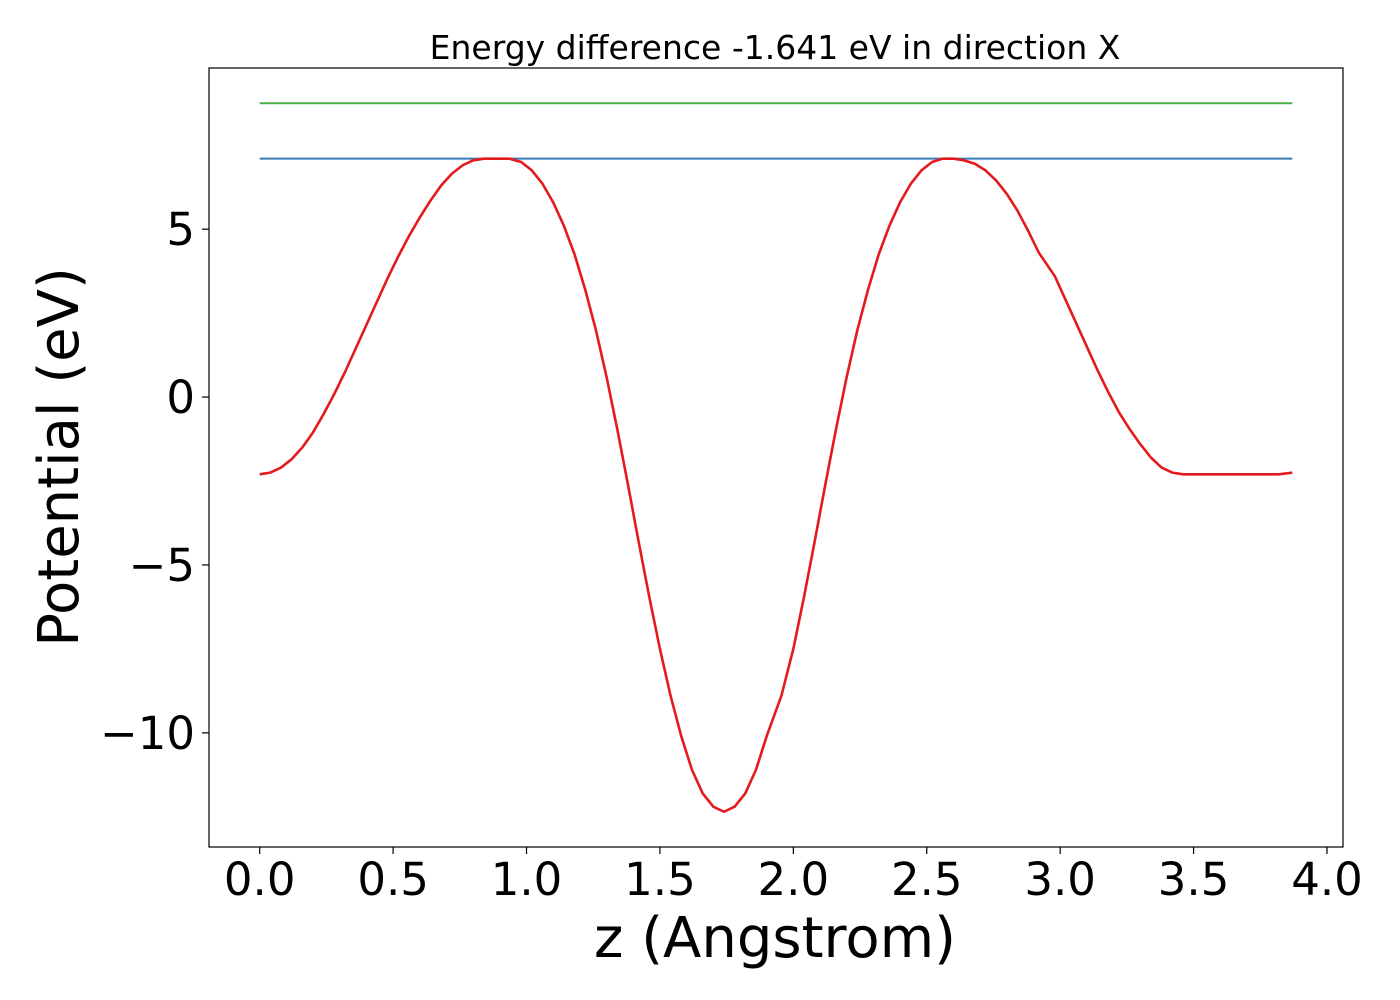 The width and height of the screenshot is (1400, 1000). What do you see at coordinates (660, 879) in the screenshot?
I see `x-tick-label: 1.5` at bounding box center [660, 879].